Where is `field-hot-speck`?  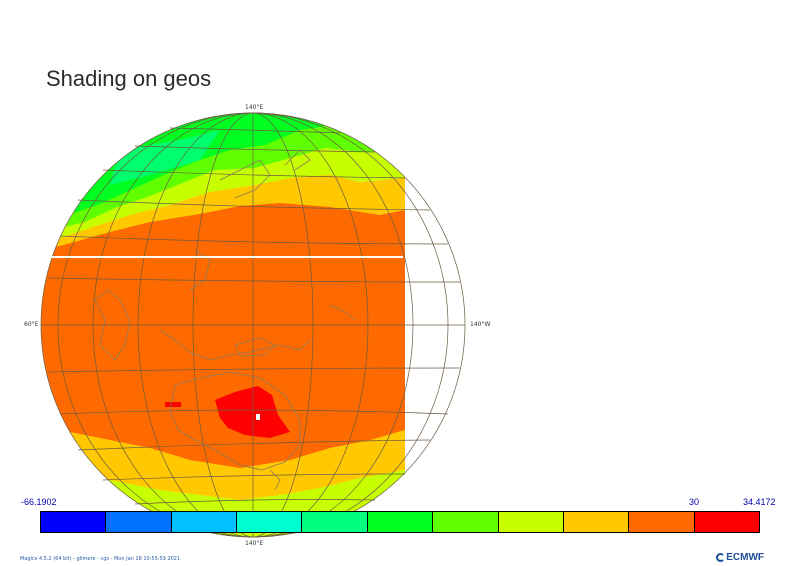
field-hot-speck is located at coordinates (173, 404).